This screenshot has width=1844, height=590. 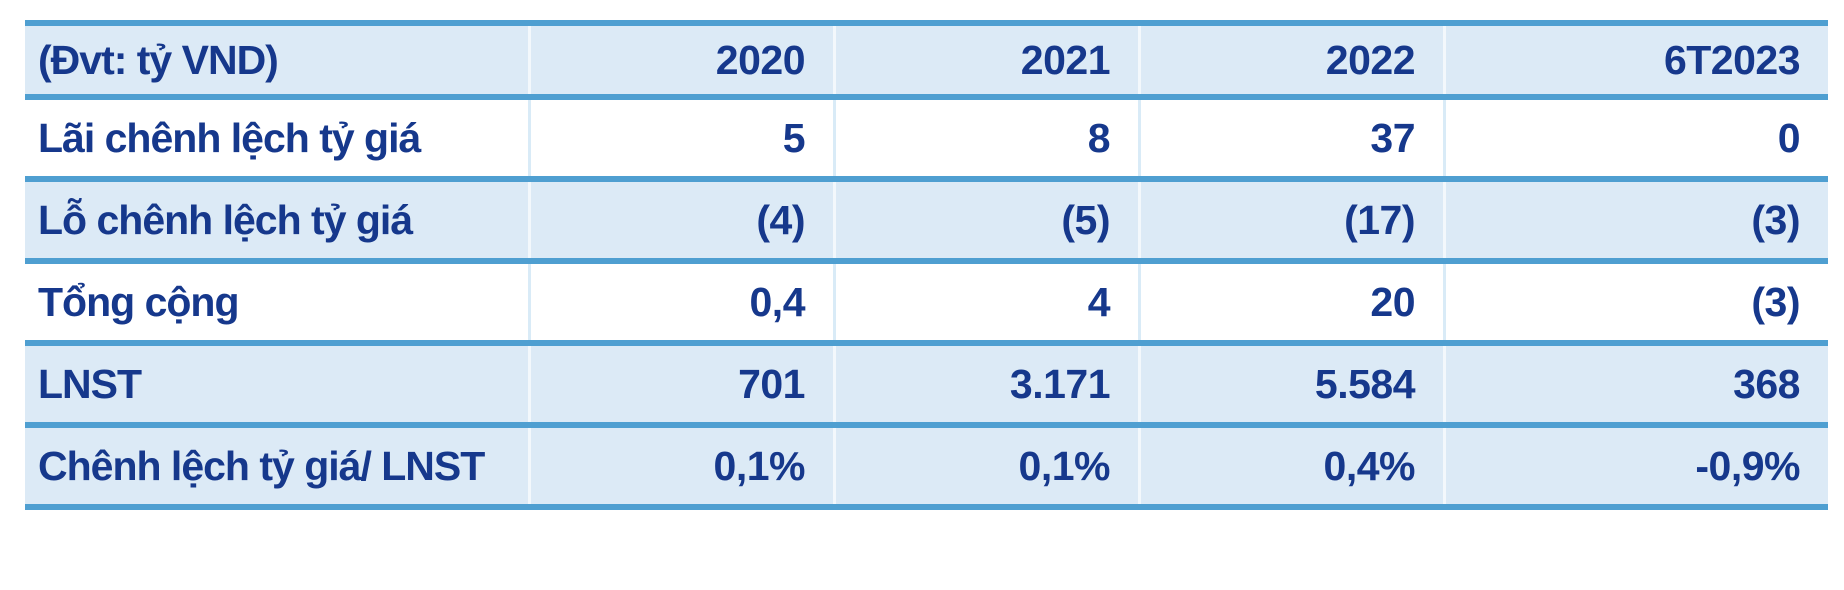 What do you see at coordinates (229, 137) in the screenshot?
I see `row-label: Lãi chênh lệch tỷ giá` at bounding box center [229, 137].